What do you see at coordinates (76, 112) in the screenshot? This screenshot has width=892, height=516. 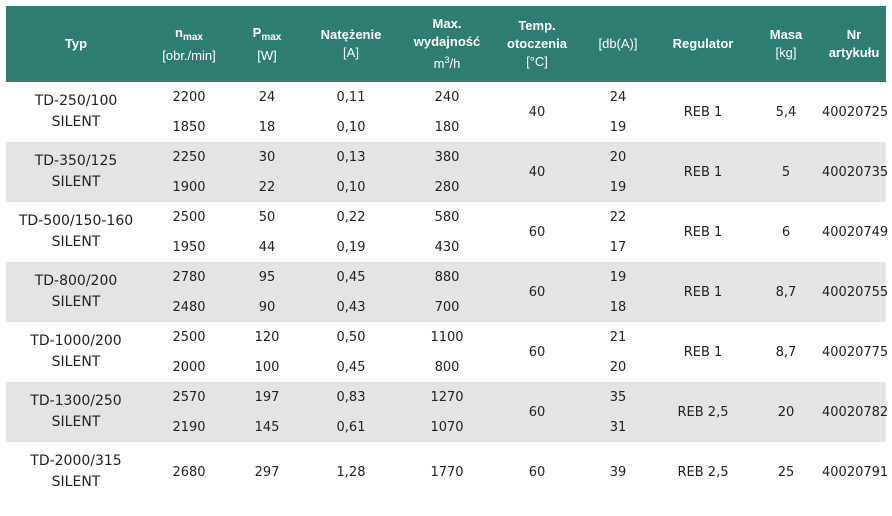 I see `cell-typ: TD-250/100 SILENT` at bounding box center [76, 112].